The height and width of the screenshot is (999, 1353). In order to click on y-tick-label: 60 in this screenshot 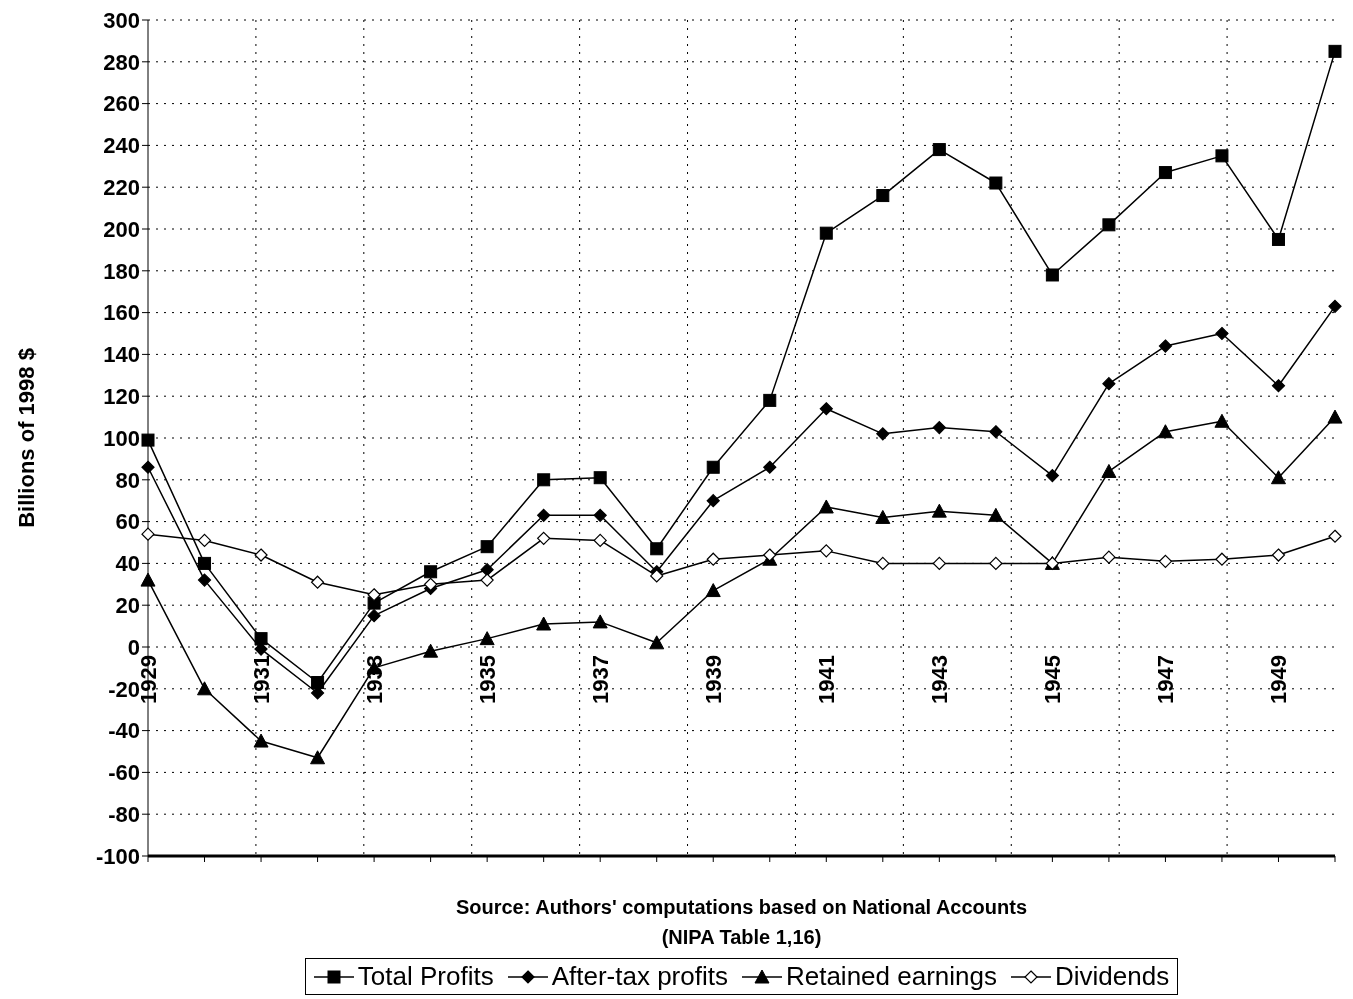, I will do `click(127, 522)`.